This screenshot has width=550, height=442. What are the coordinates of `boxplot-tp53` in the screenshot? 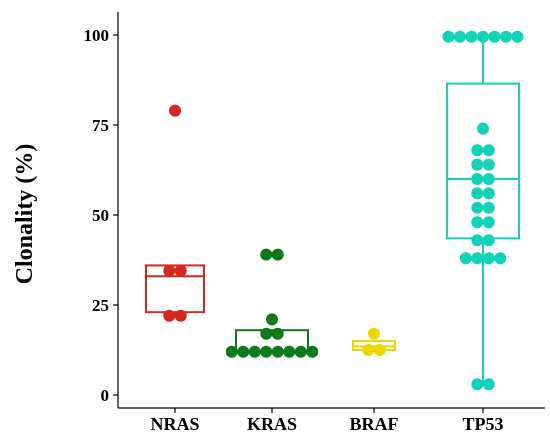 It's located at (483, 210).